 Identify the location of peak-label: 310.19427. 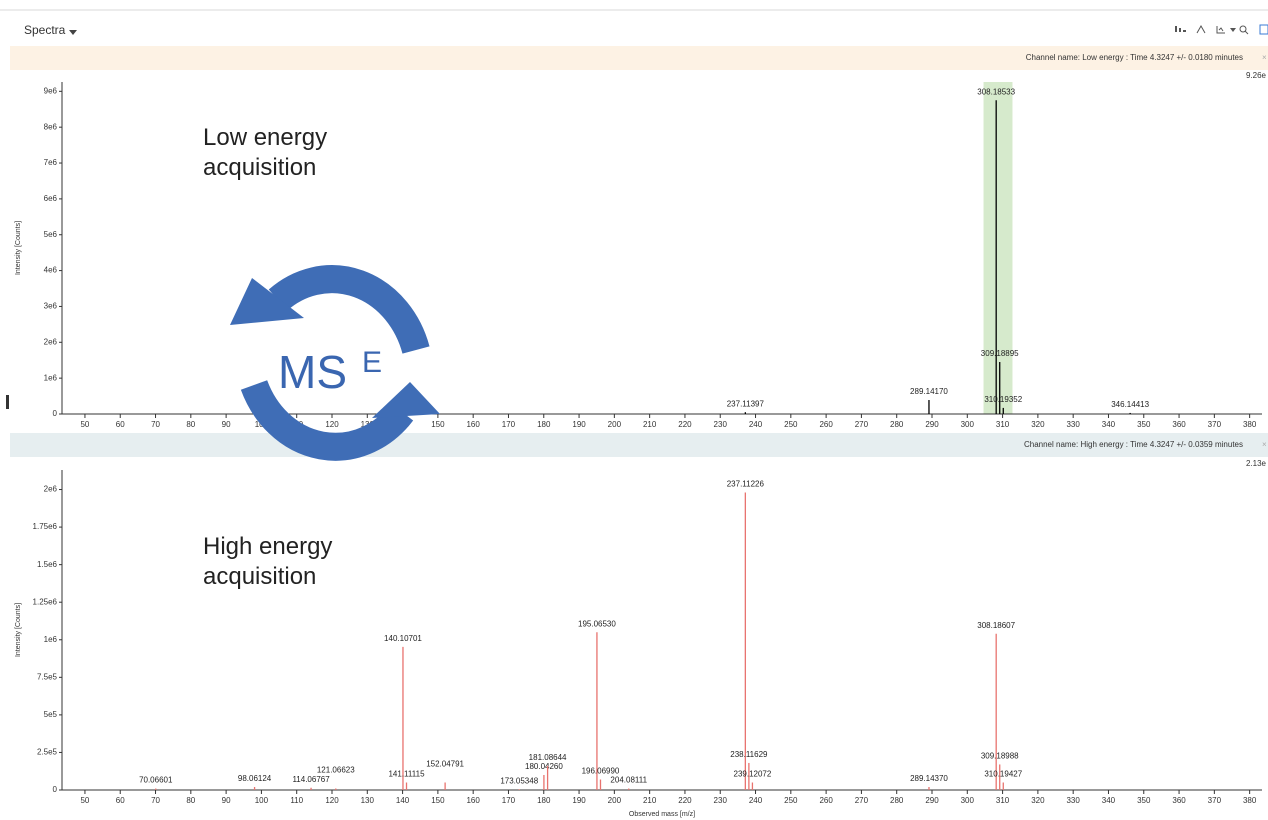
(1003, 774).